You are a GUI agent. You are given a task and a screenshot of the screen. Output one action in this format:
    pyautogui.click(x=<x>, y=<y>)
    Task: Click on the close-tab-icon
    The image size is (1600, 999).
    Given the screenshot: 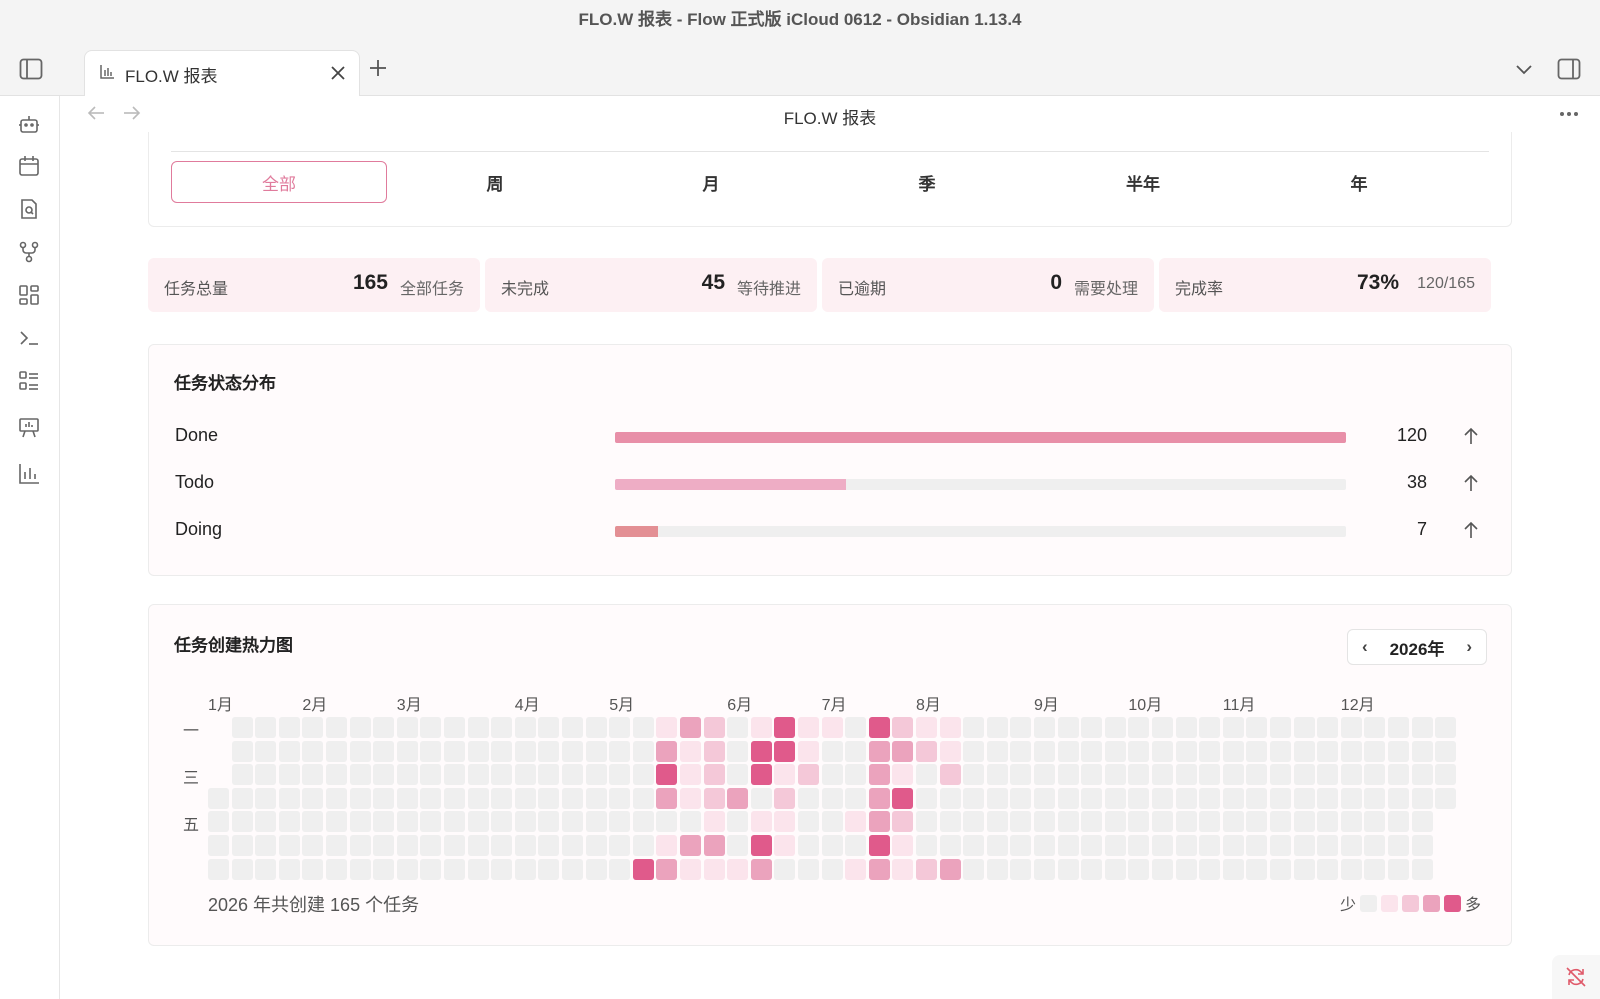 What is the action you would take?
    pyautogui.click(x=338, y=75)
    